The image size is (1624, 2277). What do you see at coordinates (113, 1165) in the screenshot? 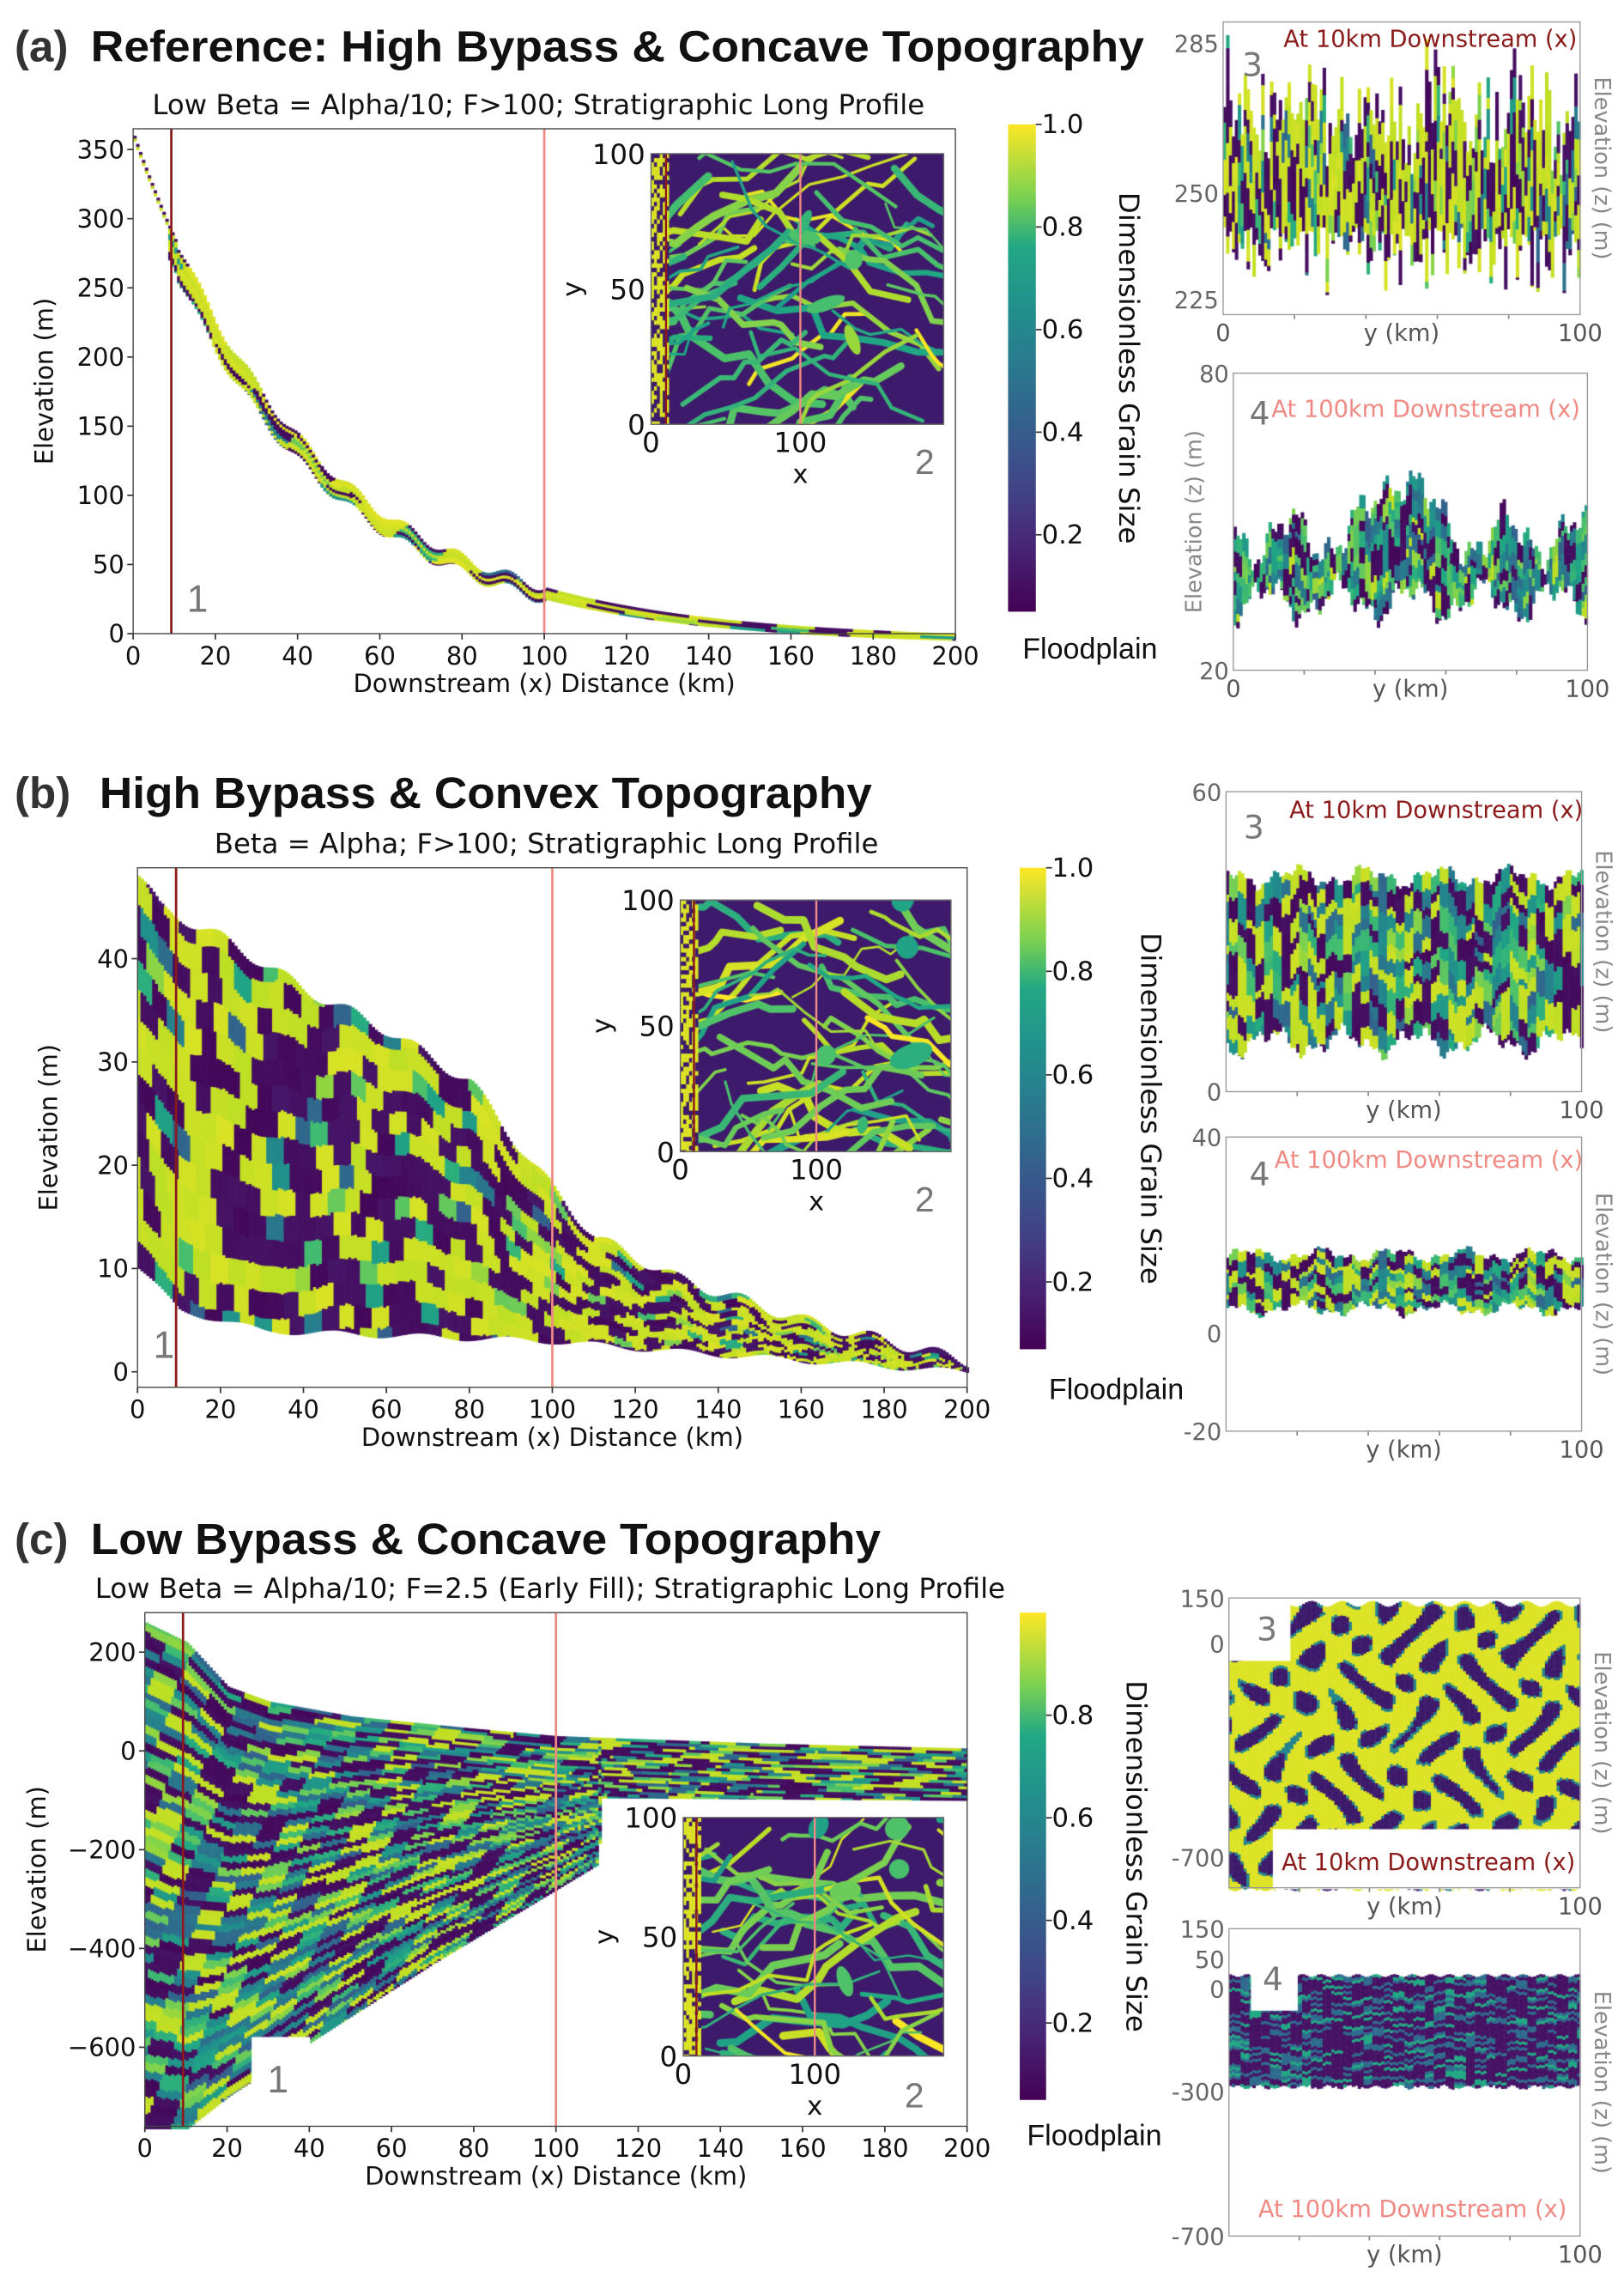
I see `y-tick-label: 20` at bounding box center [113, 1165].